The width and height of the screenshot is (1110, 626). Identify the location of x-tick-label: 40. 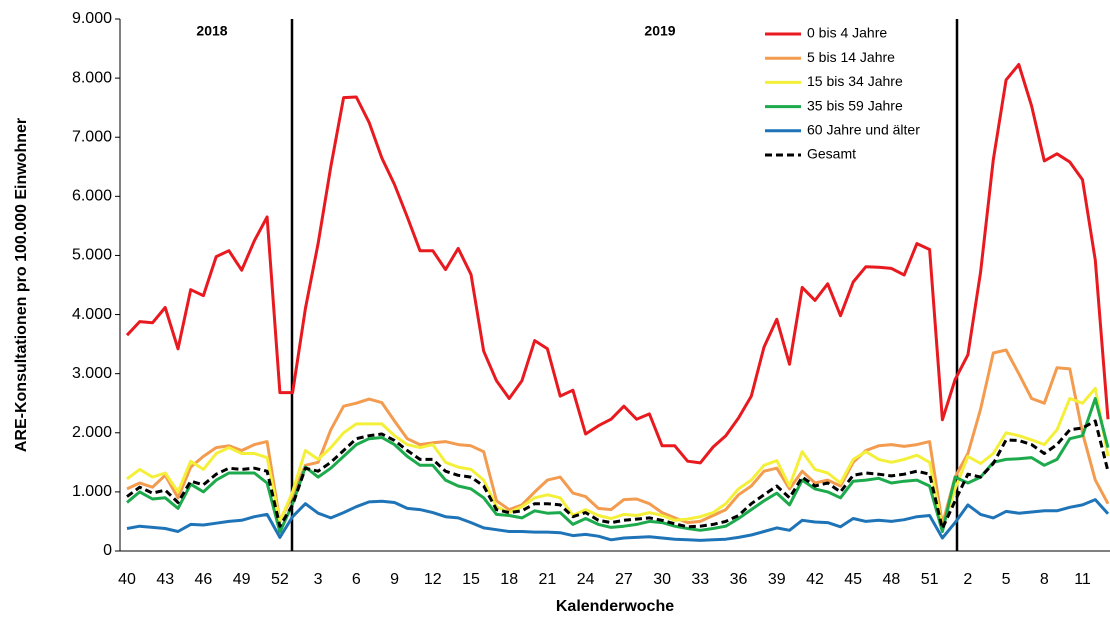
(127, 579).